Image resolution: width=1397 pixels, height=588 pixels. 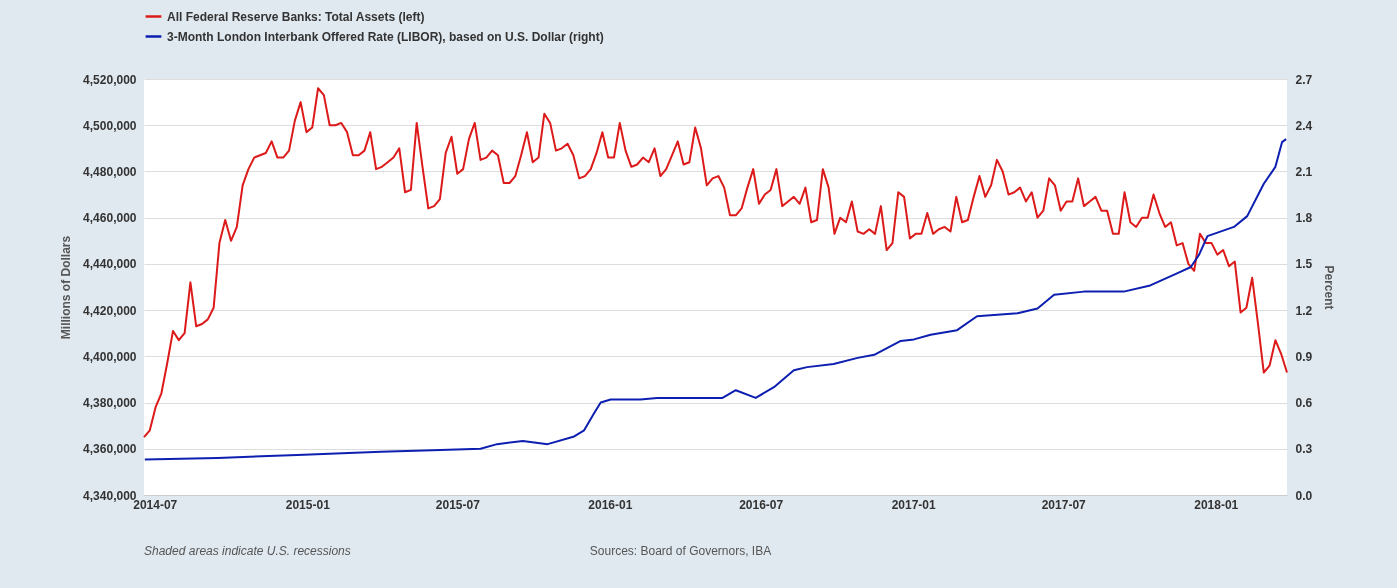 I want to click on y-tick-label: 4,380,000, so click(x=110, y=403).